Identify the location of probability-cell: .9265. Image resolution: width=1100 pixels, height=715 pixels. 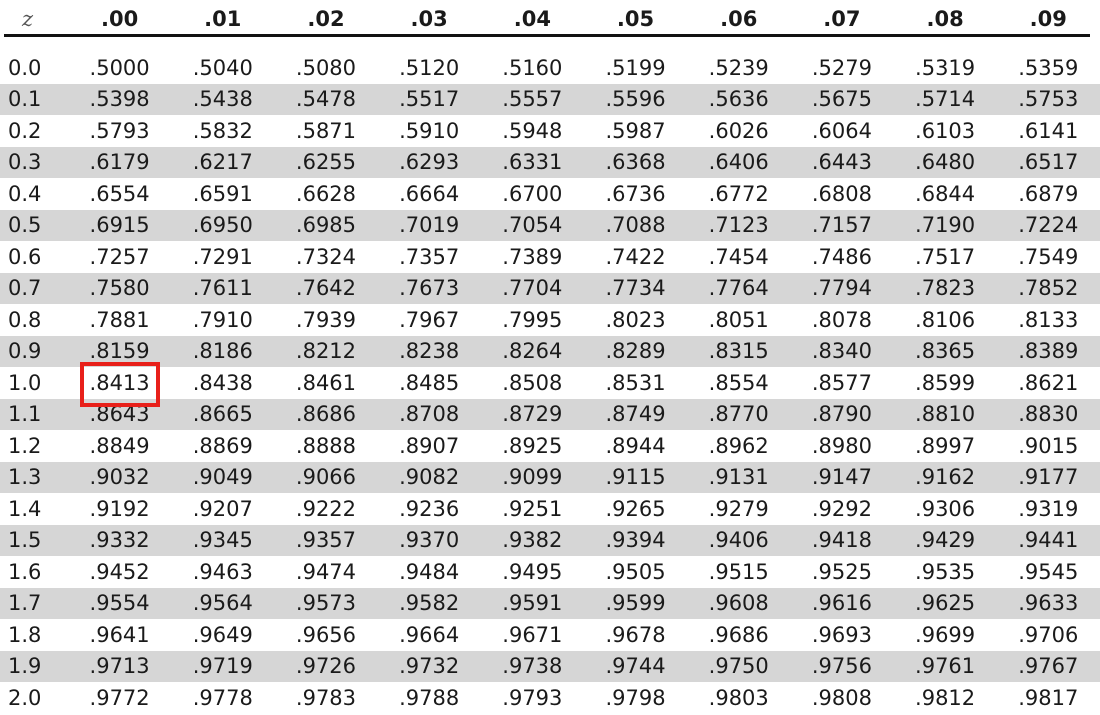
(635, 508).